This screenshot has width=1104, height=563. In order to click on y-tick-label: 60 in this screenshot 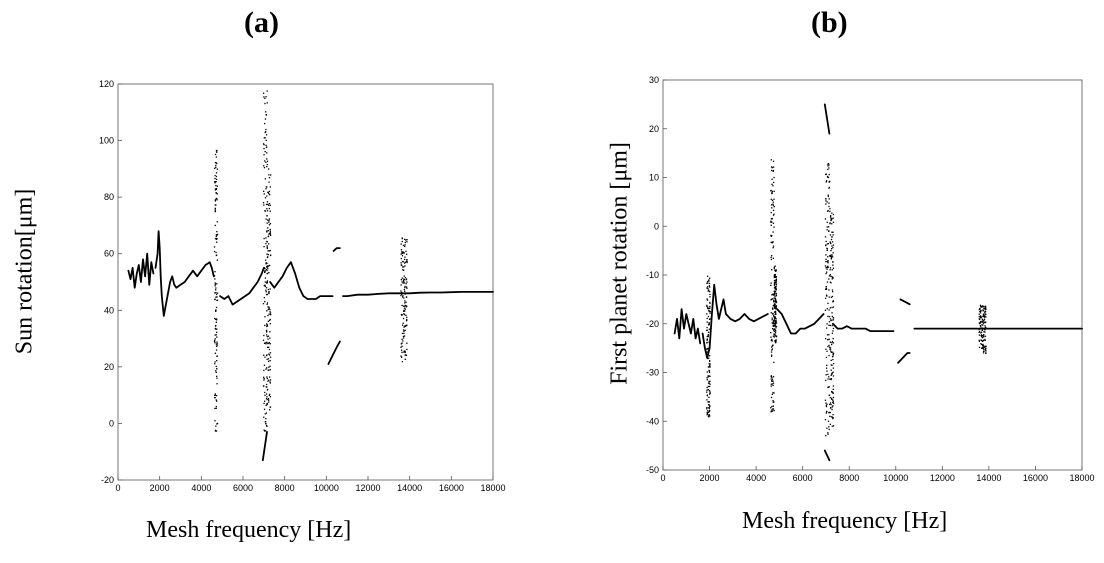, I will do `click(109, 254)`.